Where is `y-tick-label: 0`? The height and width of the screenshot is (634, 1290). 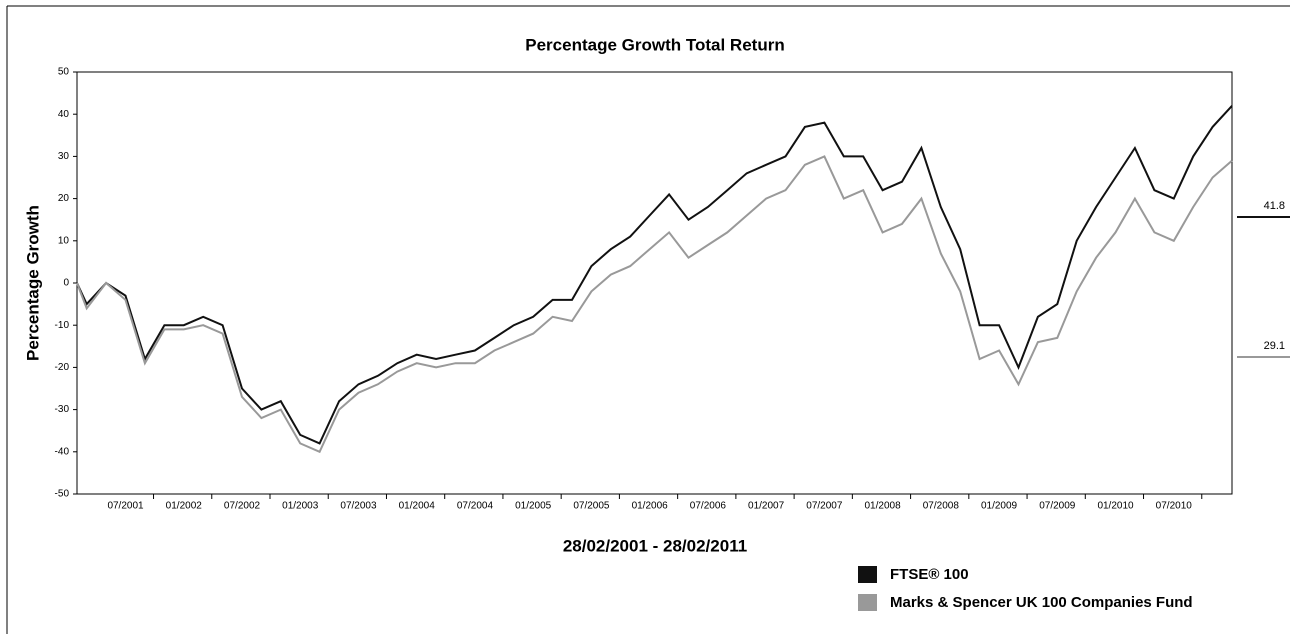
y-tick-label: 0 is located at coordinates (66, 283).